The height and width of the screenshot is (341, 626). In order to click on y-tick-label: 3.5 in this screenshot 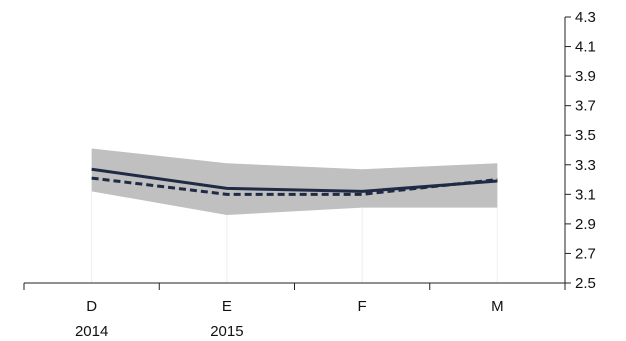, I will do `click(585, 135)`.